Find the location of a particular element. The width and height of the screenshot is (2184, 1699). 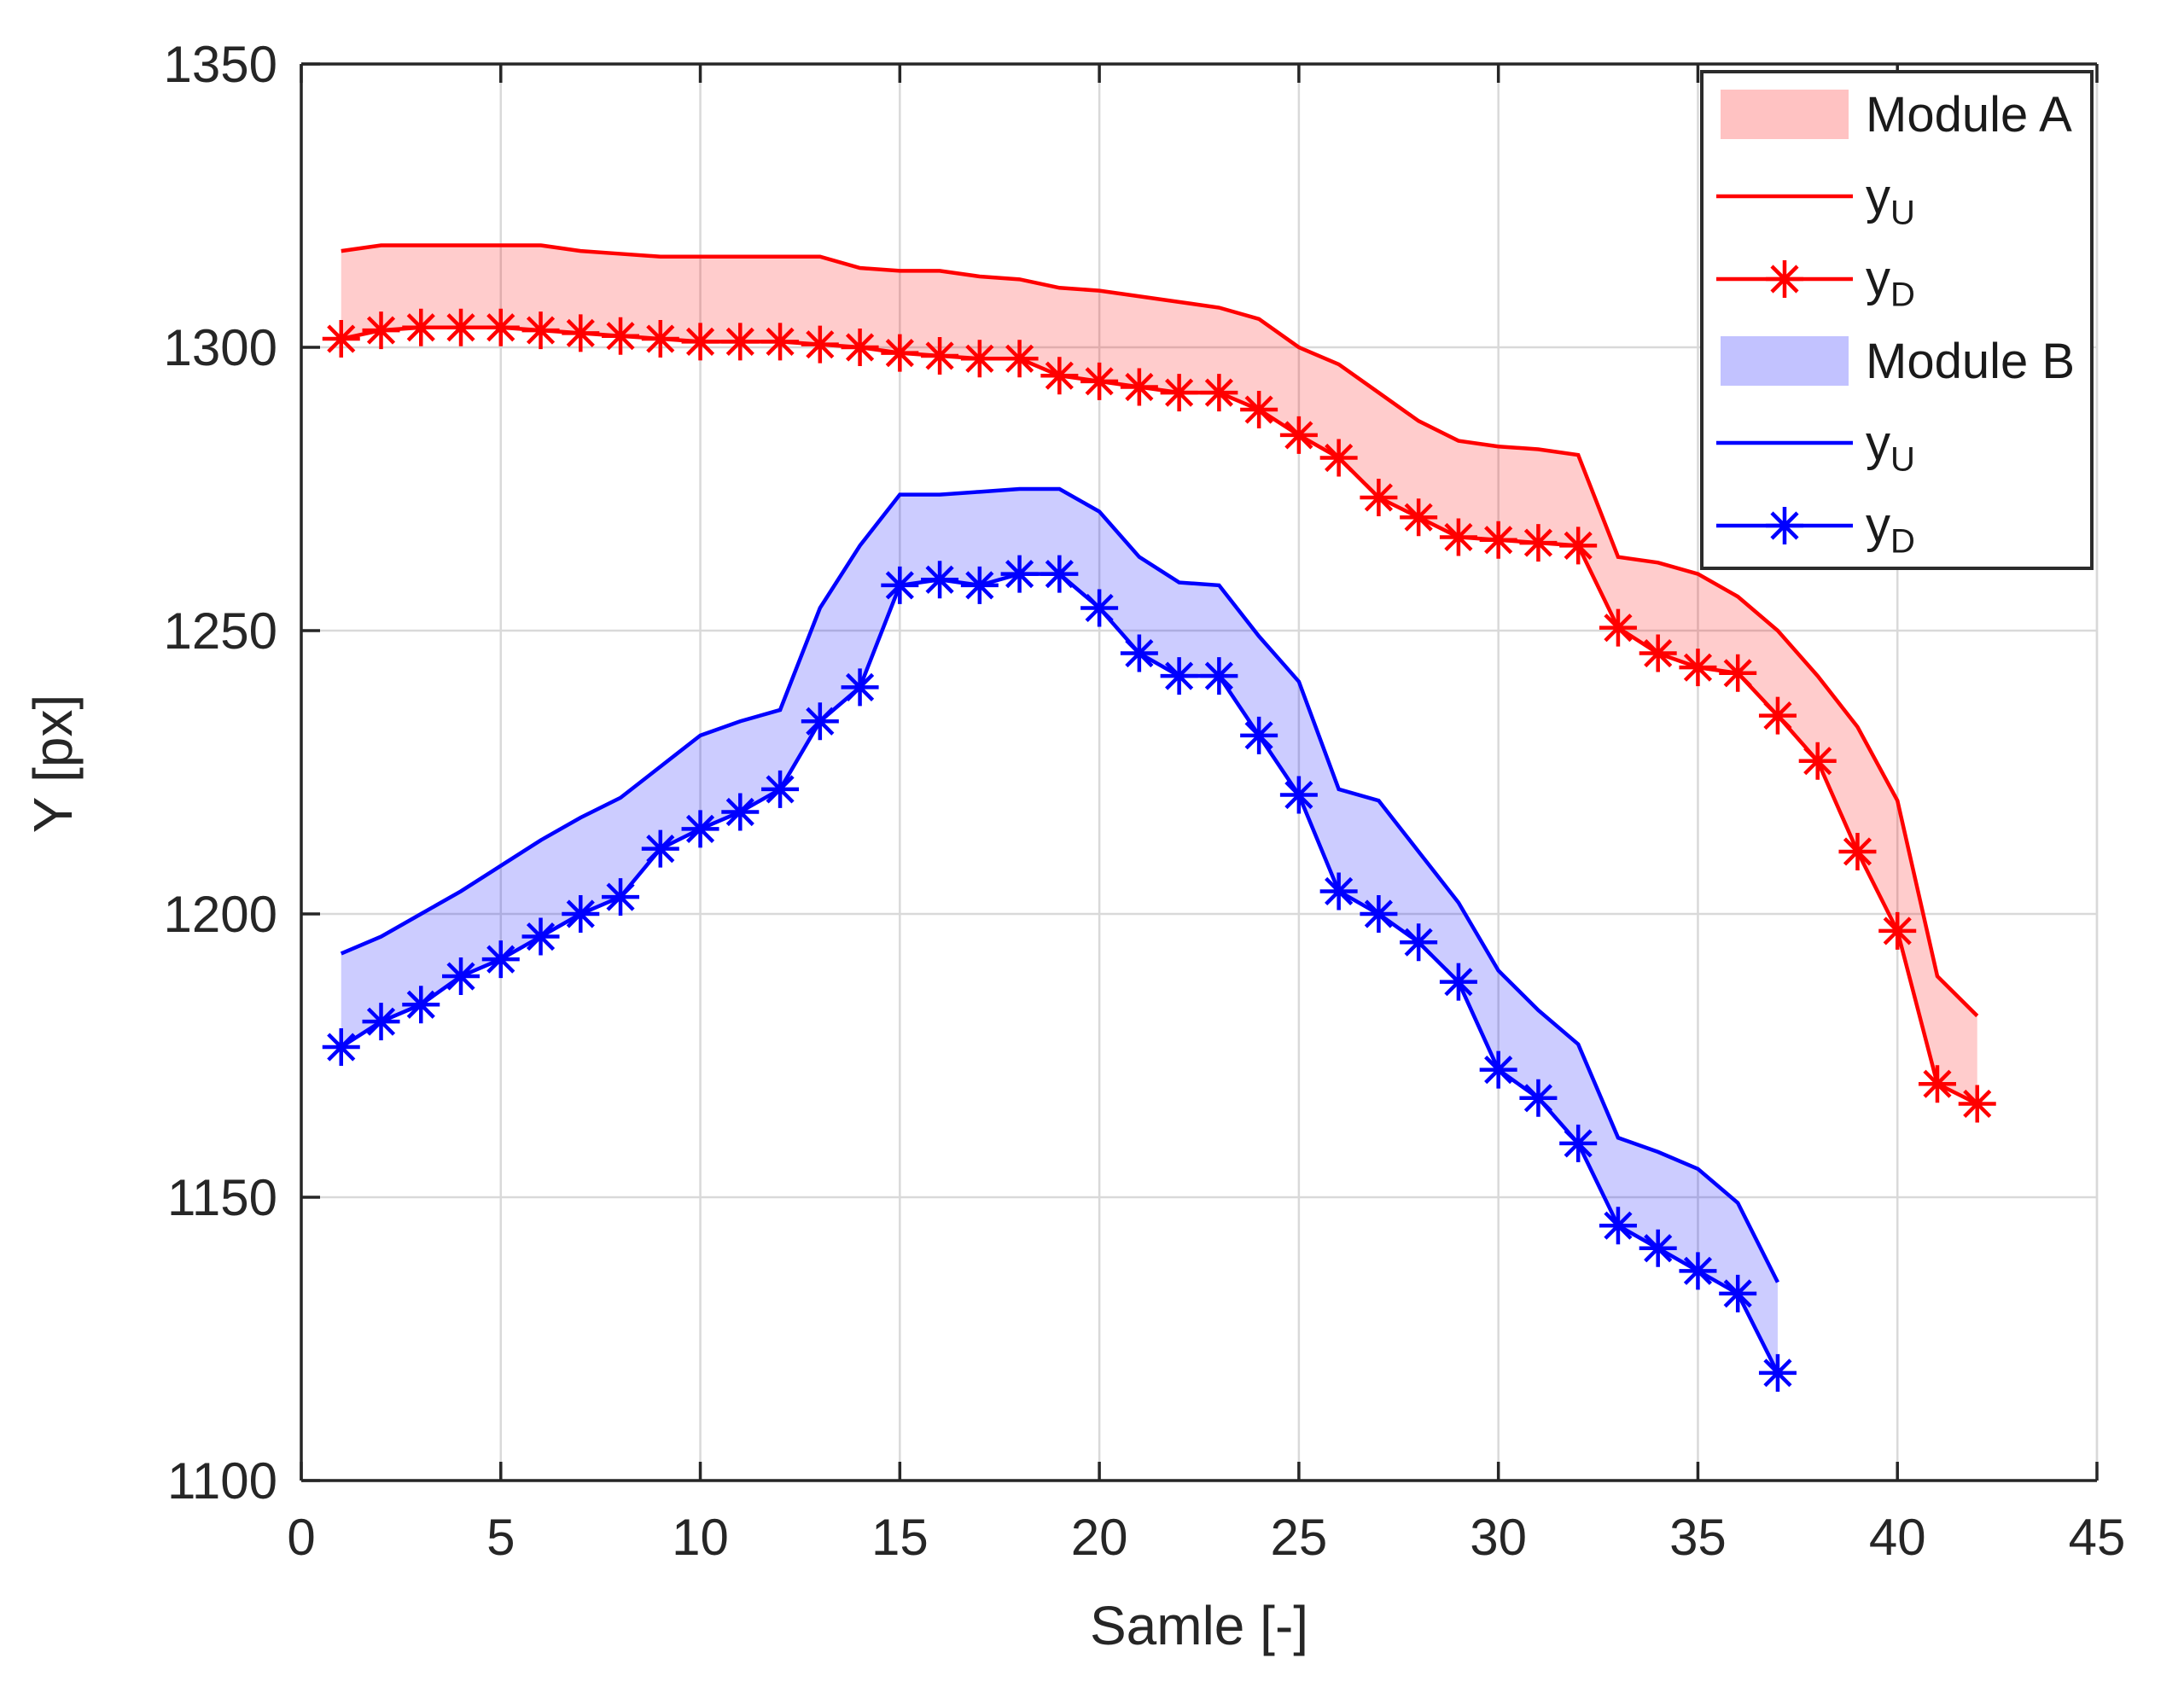

x-tick-label: 10 is located at coordinates (700, 1537).